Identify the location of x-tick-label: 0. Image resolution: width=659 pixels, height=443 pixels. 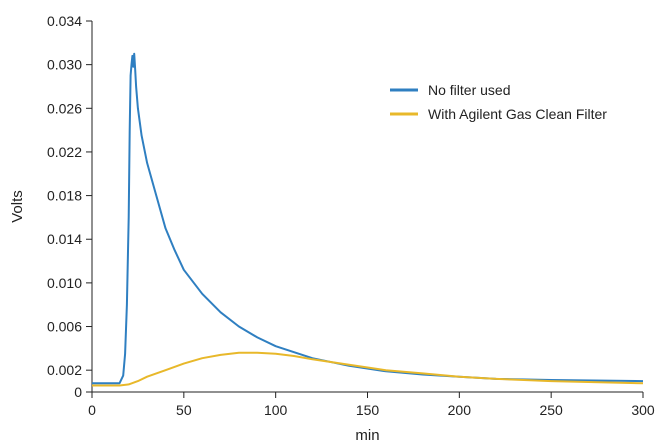
(92, 410).